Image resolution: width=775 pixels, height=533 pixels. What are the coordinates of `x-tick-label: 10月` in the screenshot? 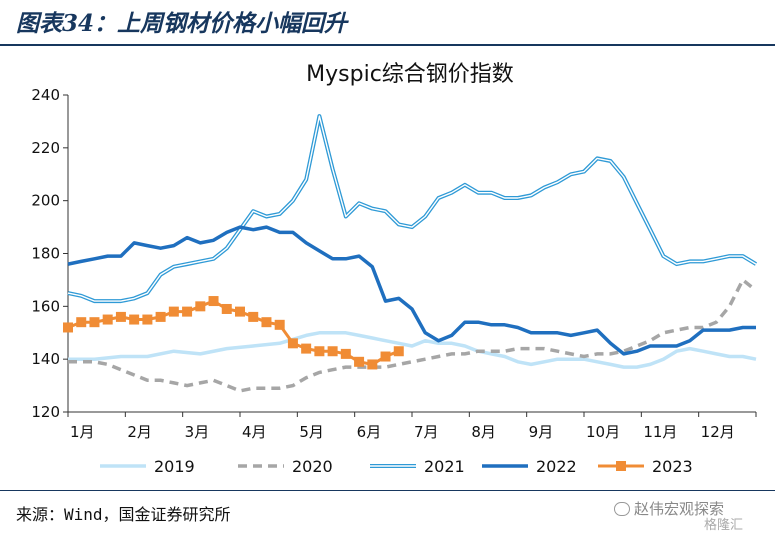 It's located at (603, 432).